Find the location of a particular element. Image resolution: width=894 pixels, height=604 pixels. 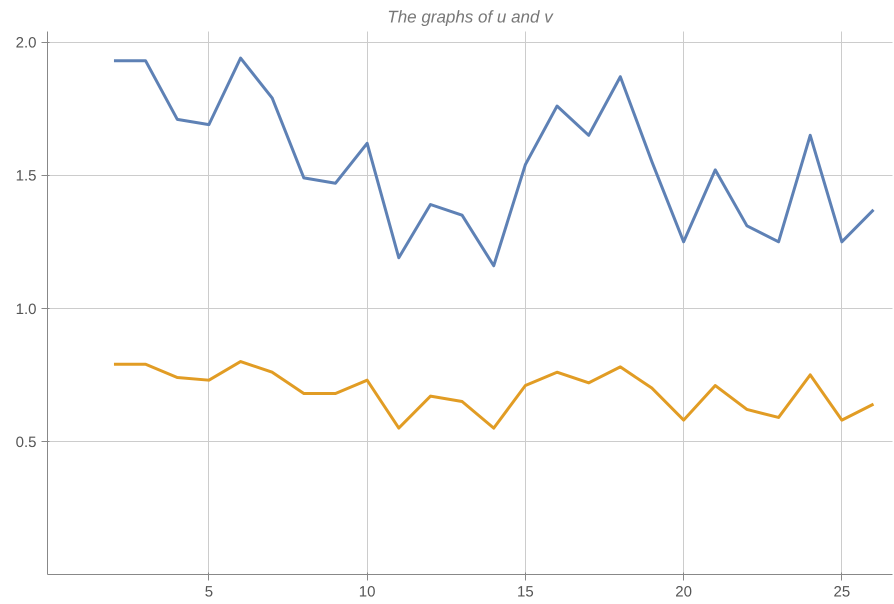

y-tick-label: 2.0 is located at coordinates (26, 43).